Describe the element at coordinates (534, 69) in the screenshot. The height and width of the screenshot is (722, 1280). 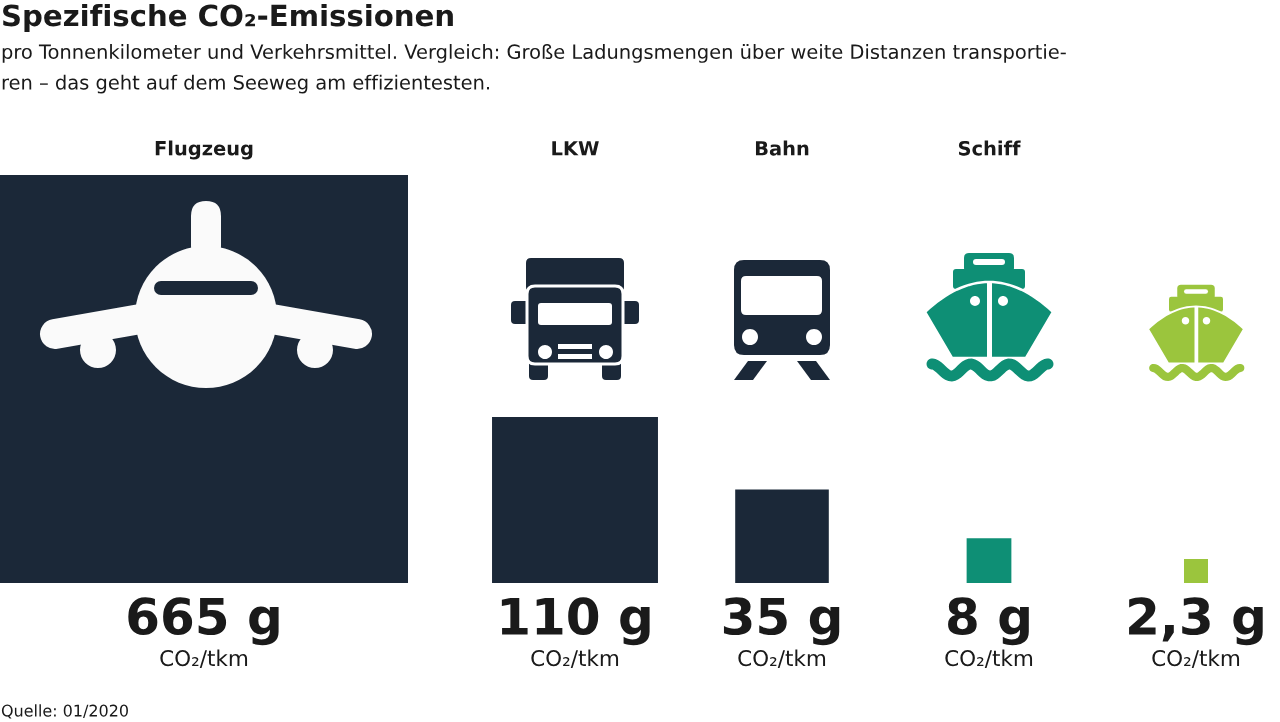
I see `text: pro Tonnenkilometer und Verkehrsmittel. Vergleich: Große Ladungsmengen über weite Distanzen transportie- ren – das geht auf dem Seeweg am effizientesten.` at that location.